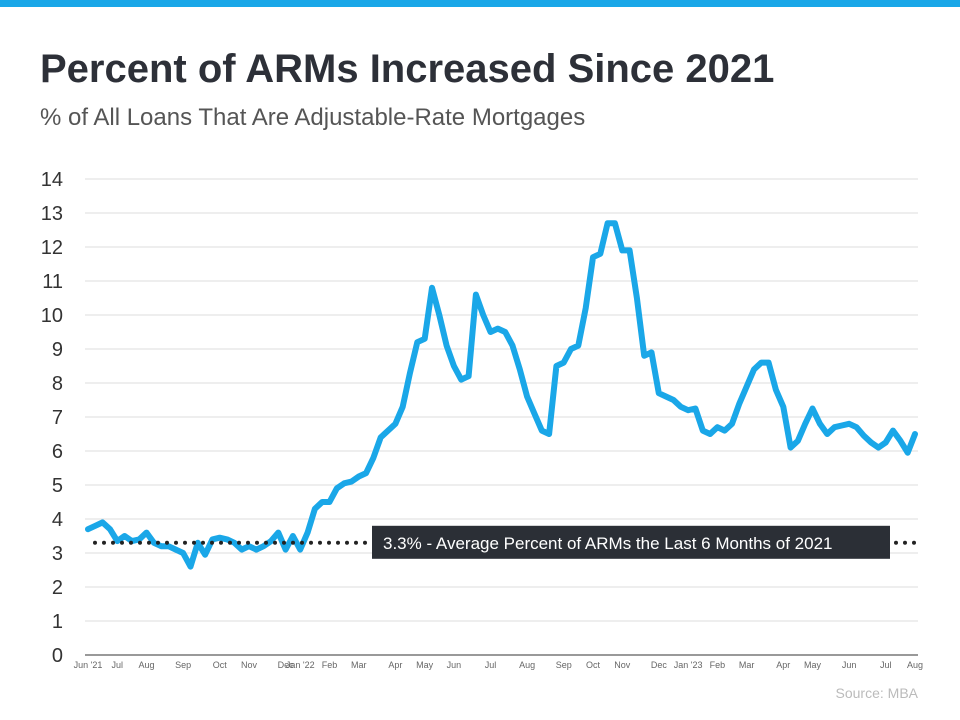 The image size is (960, 720). What do you see at coordinates (52, 180) in the screenshot?
I see `y-tick-label: 14` at bounding box center [52, 180].